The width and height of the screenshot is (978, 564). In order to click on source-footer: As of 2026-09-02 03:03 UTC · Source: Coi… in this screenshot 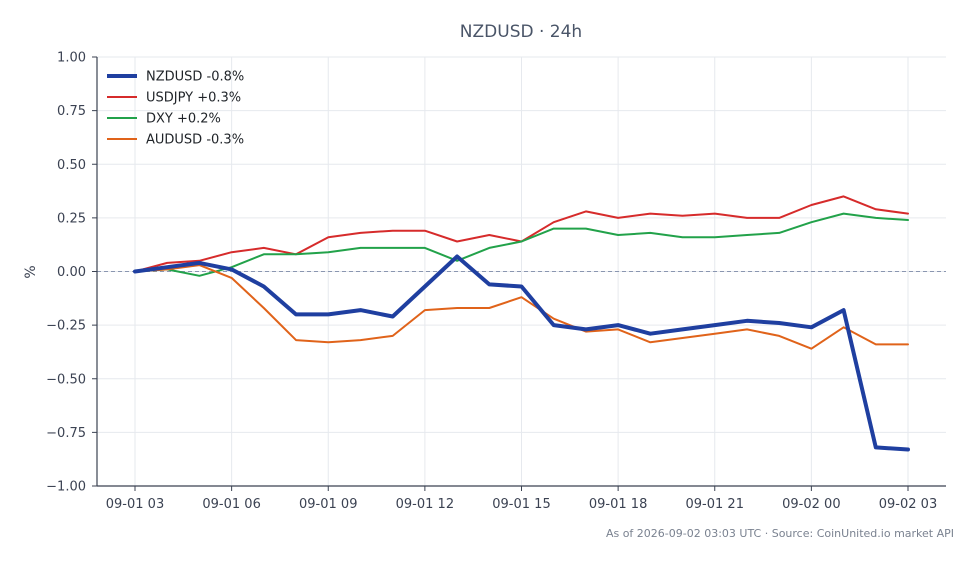, I will do `click(780, 533)`.